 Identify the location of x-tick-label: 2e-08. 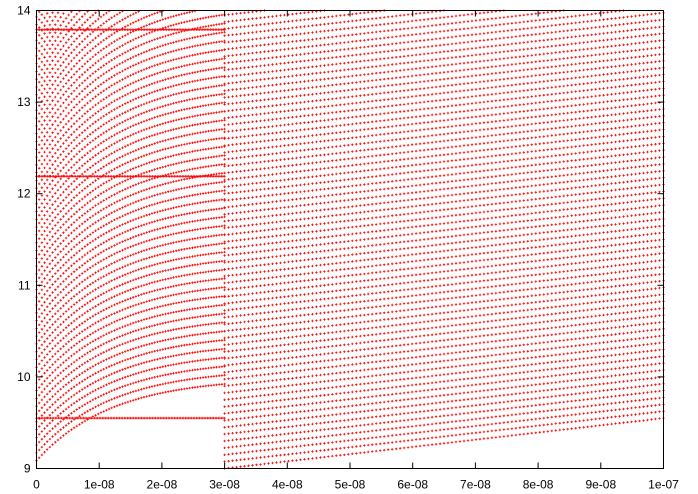
(162, 485).